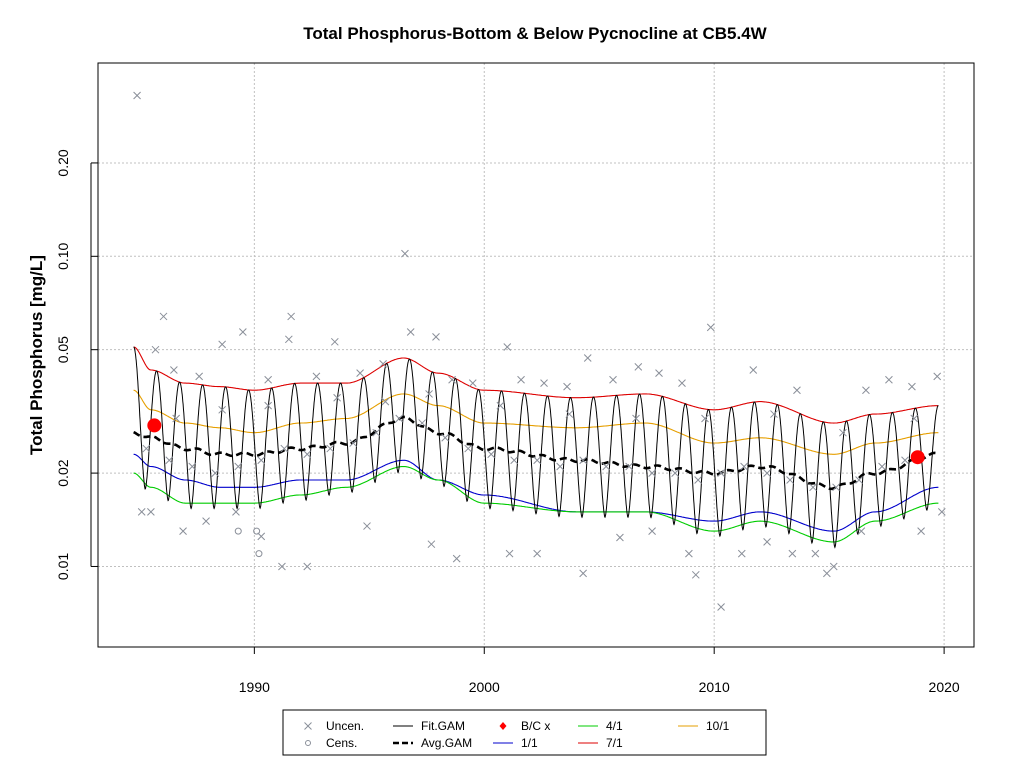 Image resolution: width=1024 pixels, height=768 pixels. I want to click on y-tick-label: 0.20, so click(63, 162).